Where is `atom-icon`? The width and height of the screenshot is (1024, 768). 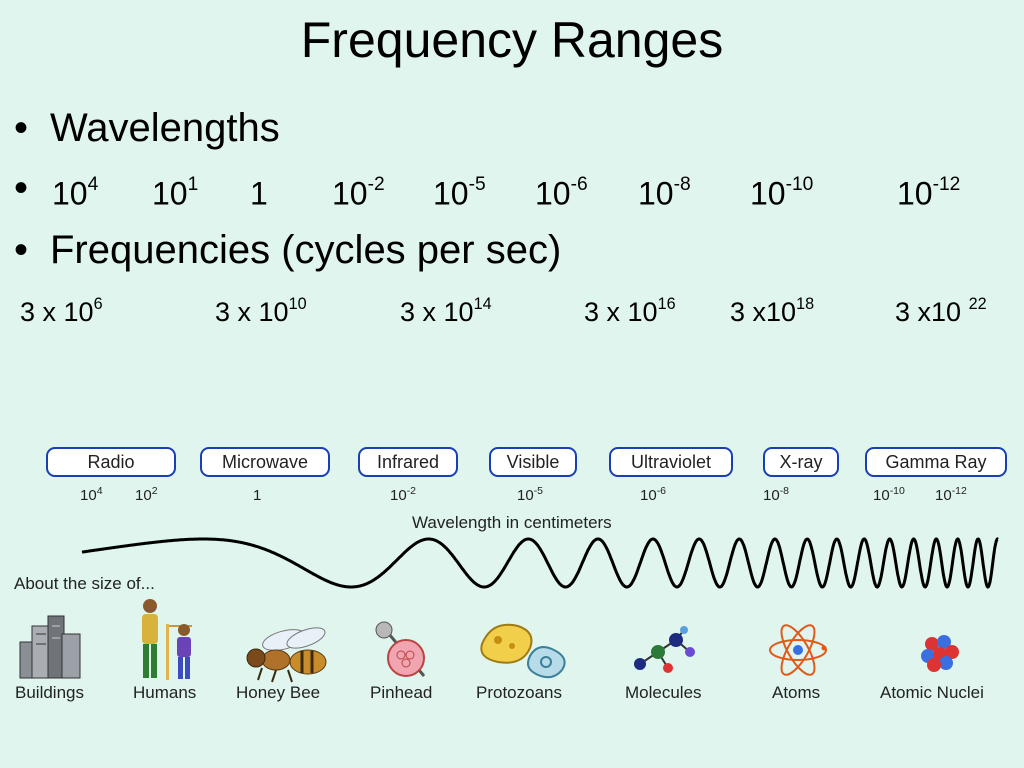 atom-icon is located at coordinates (798, 650).